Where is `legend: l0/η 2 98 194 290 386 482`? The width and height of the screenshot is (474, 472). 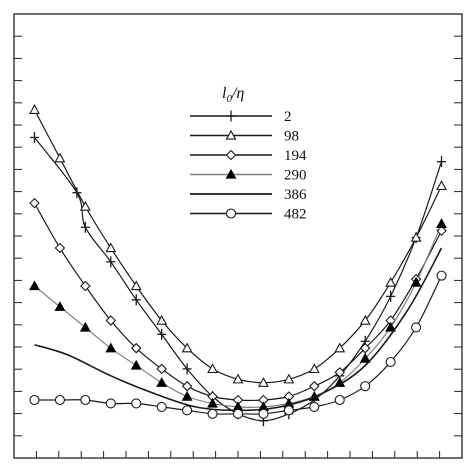 legend: l0/η 2 98 194 290 386 482 is located at coordinates (248, 154).